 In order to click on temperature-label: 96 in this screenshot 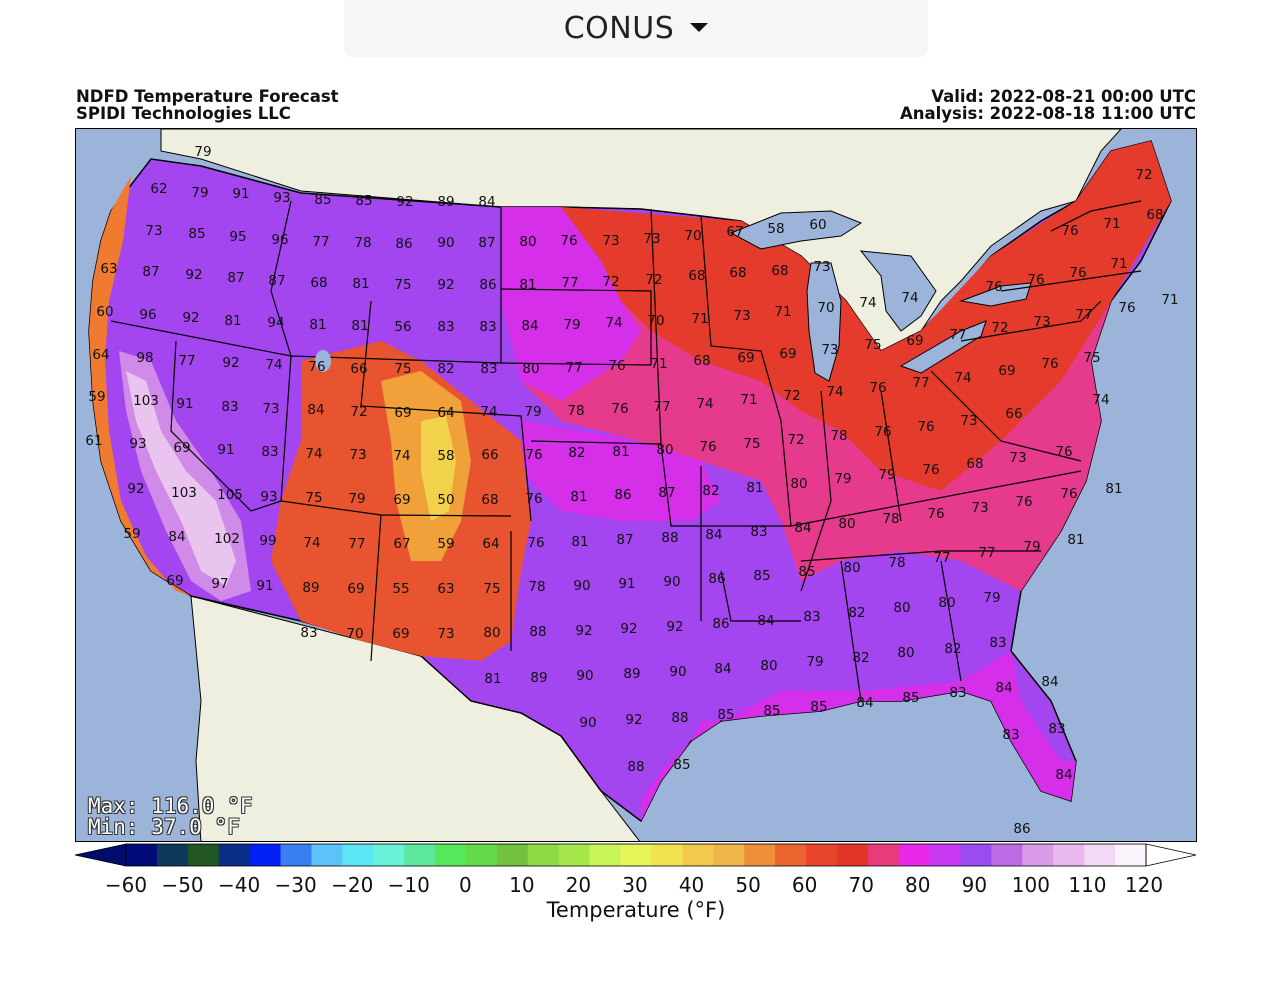, I will do `click(147, 315)`.